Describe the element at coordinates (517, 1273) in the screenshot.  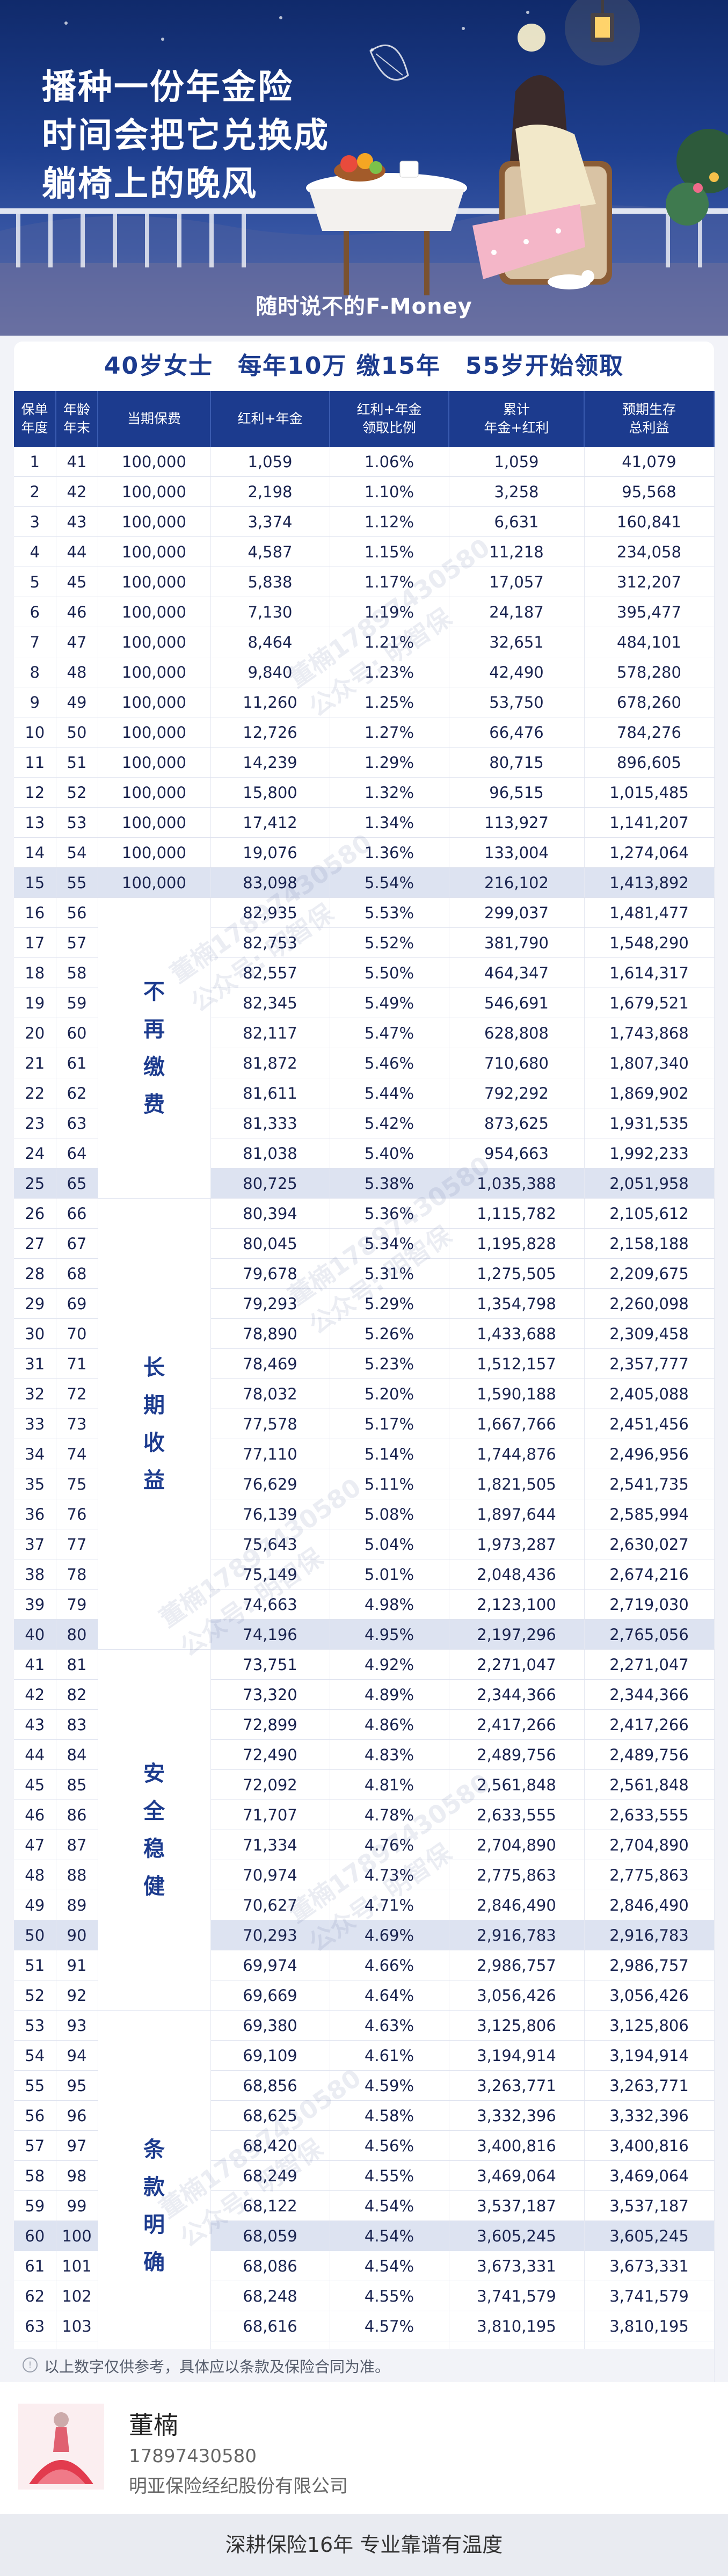
I see `cell-cumulative: 1,275,505` at that location.